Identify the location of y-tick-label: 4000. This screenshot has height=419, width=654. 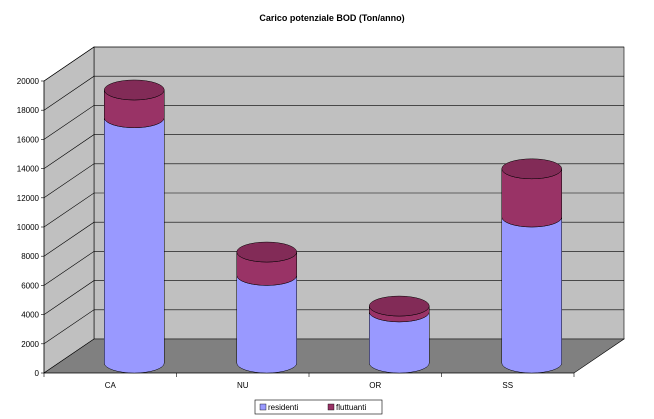
(30, 315).